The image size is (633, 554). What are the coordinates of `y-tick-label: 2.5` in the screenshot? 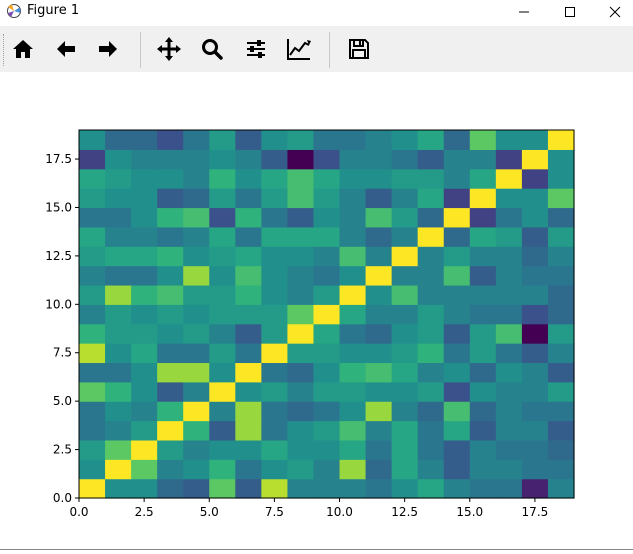 It's located at (62, 450).